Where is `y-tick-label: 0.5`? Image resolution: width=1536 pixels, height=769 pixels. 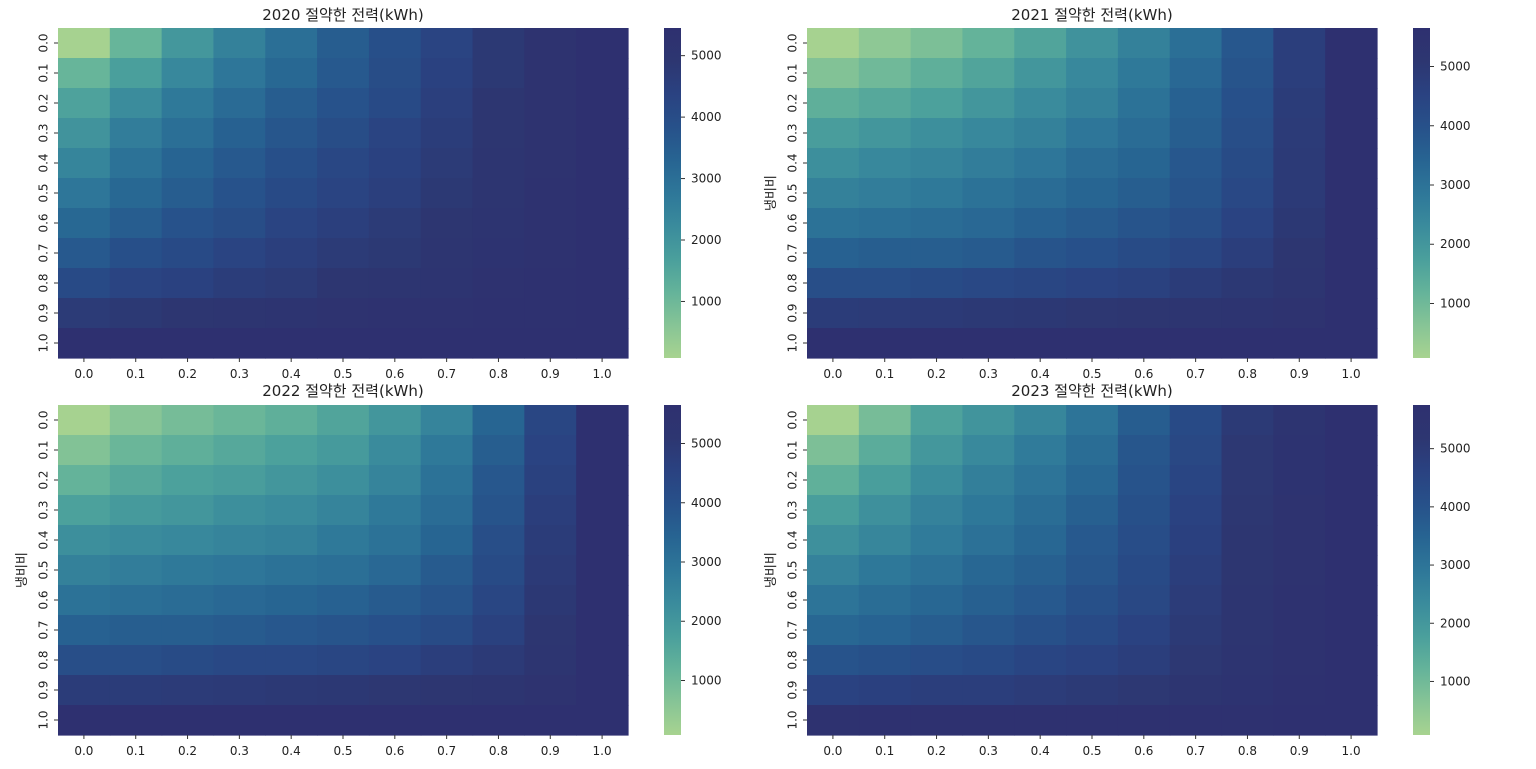
y-tick-label: 0.5 is located at coordinates (793, 192).